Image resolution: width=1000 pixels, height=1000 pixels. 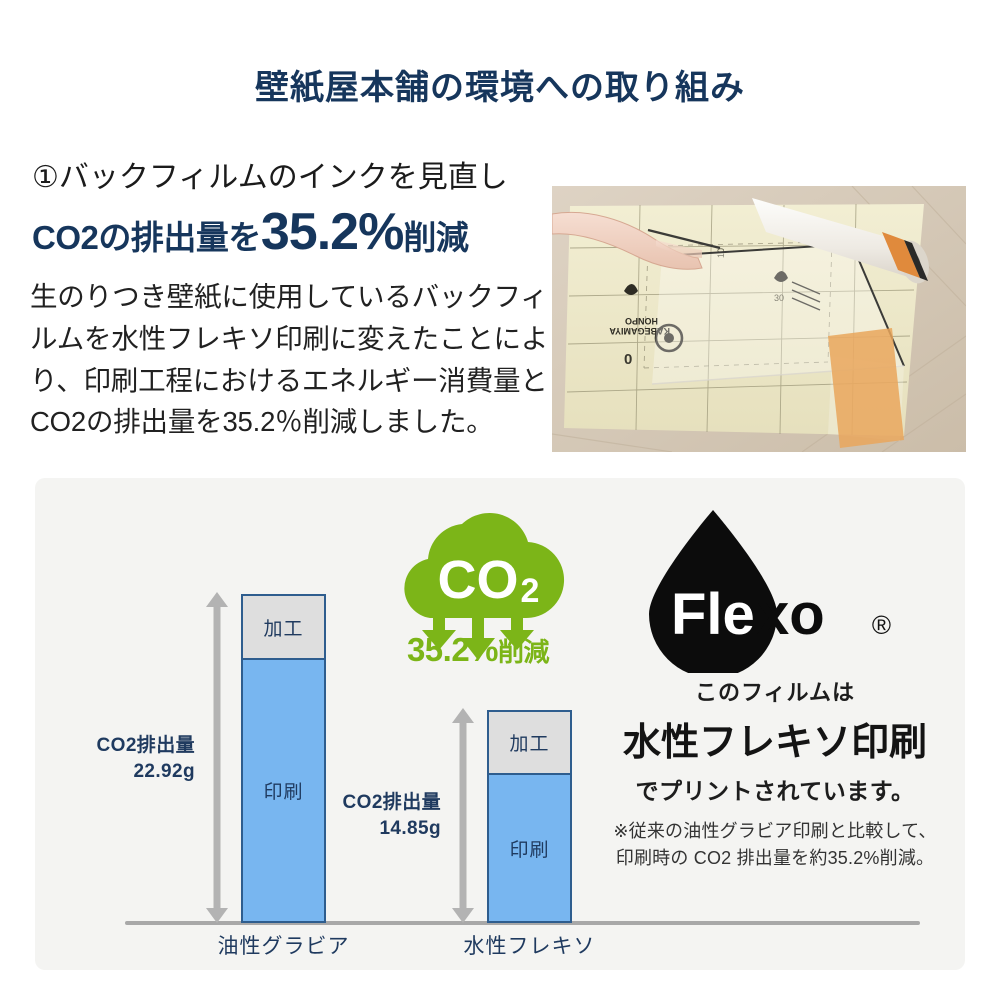 I want to click on down-arrow-center, so click(x=478, y=638).